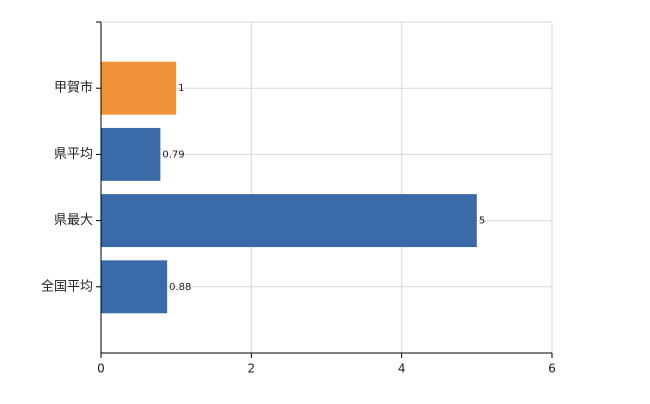 The width and height of the screenshot is (650, 404). I want to click on x-tick-label: 0, so click(101, 369).